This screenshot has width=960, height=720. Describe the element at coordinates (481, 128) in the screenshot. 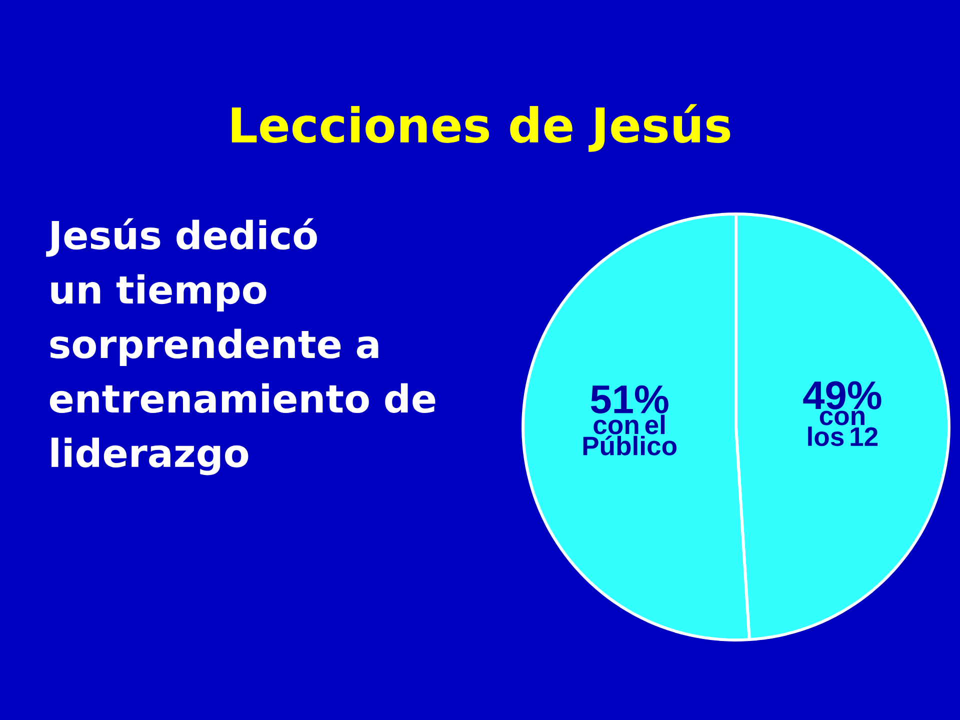

I see `chart-title: Lecciones de Jesús` at that location.